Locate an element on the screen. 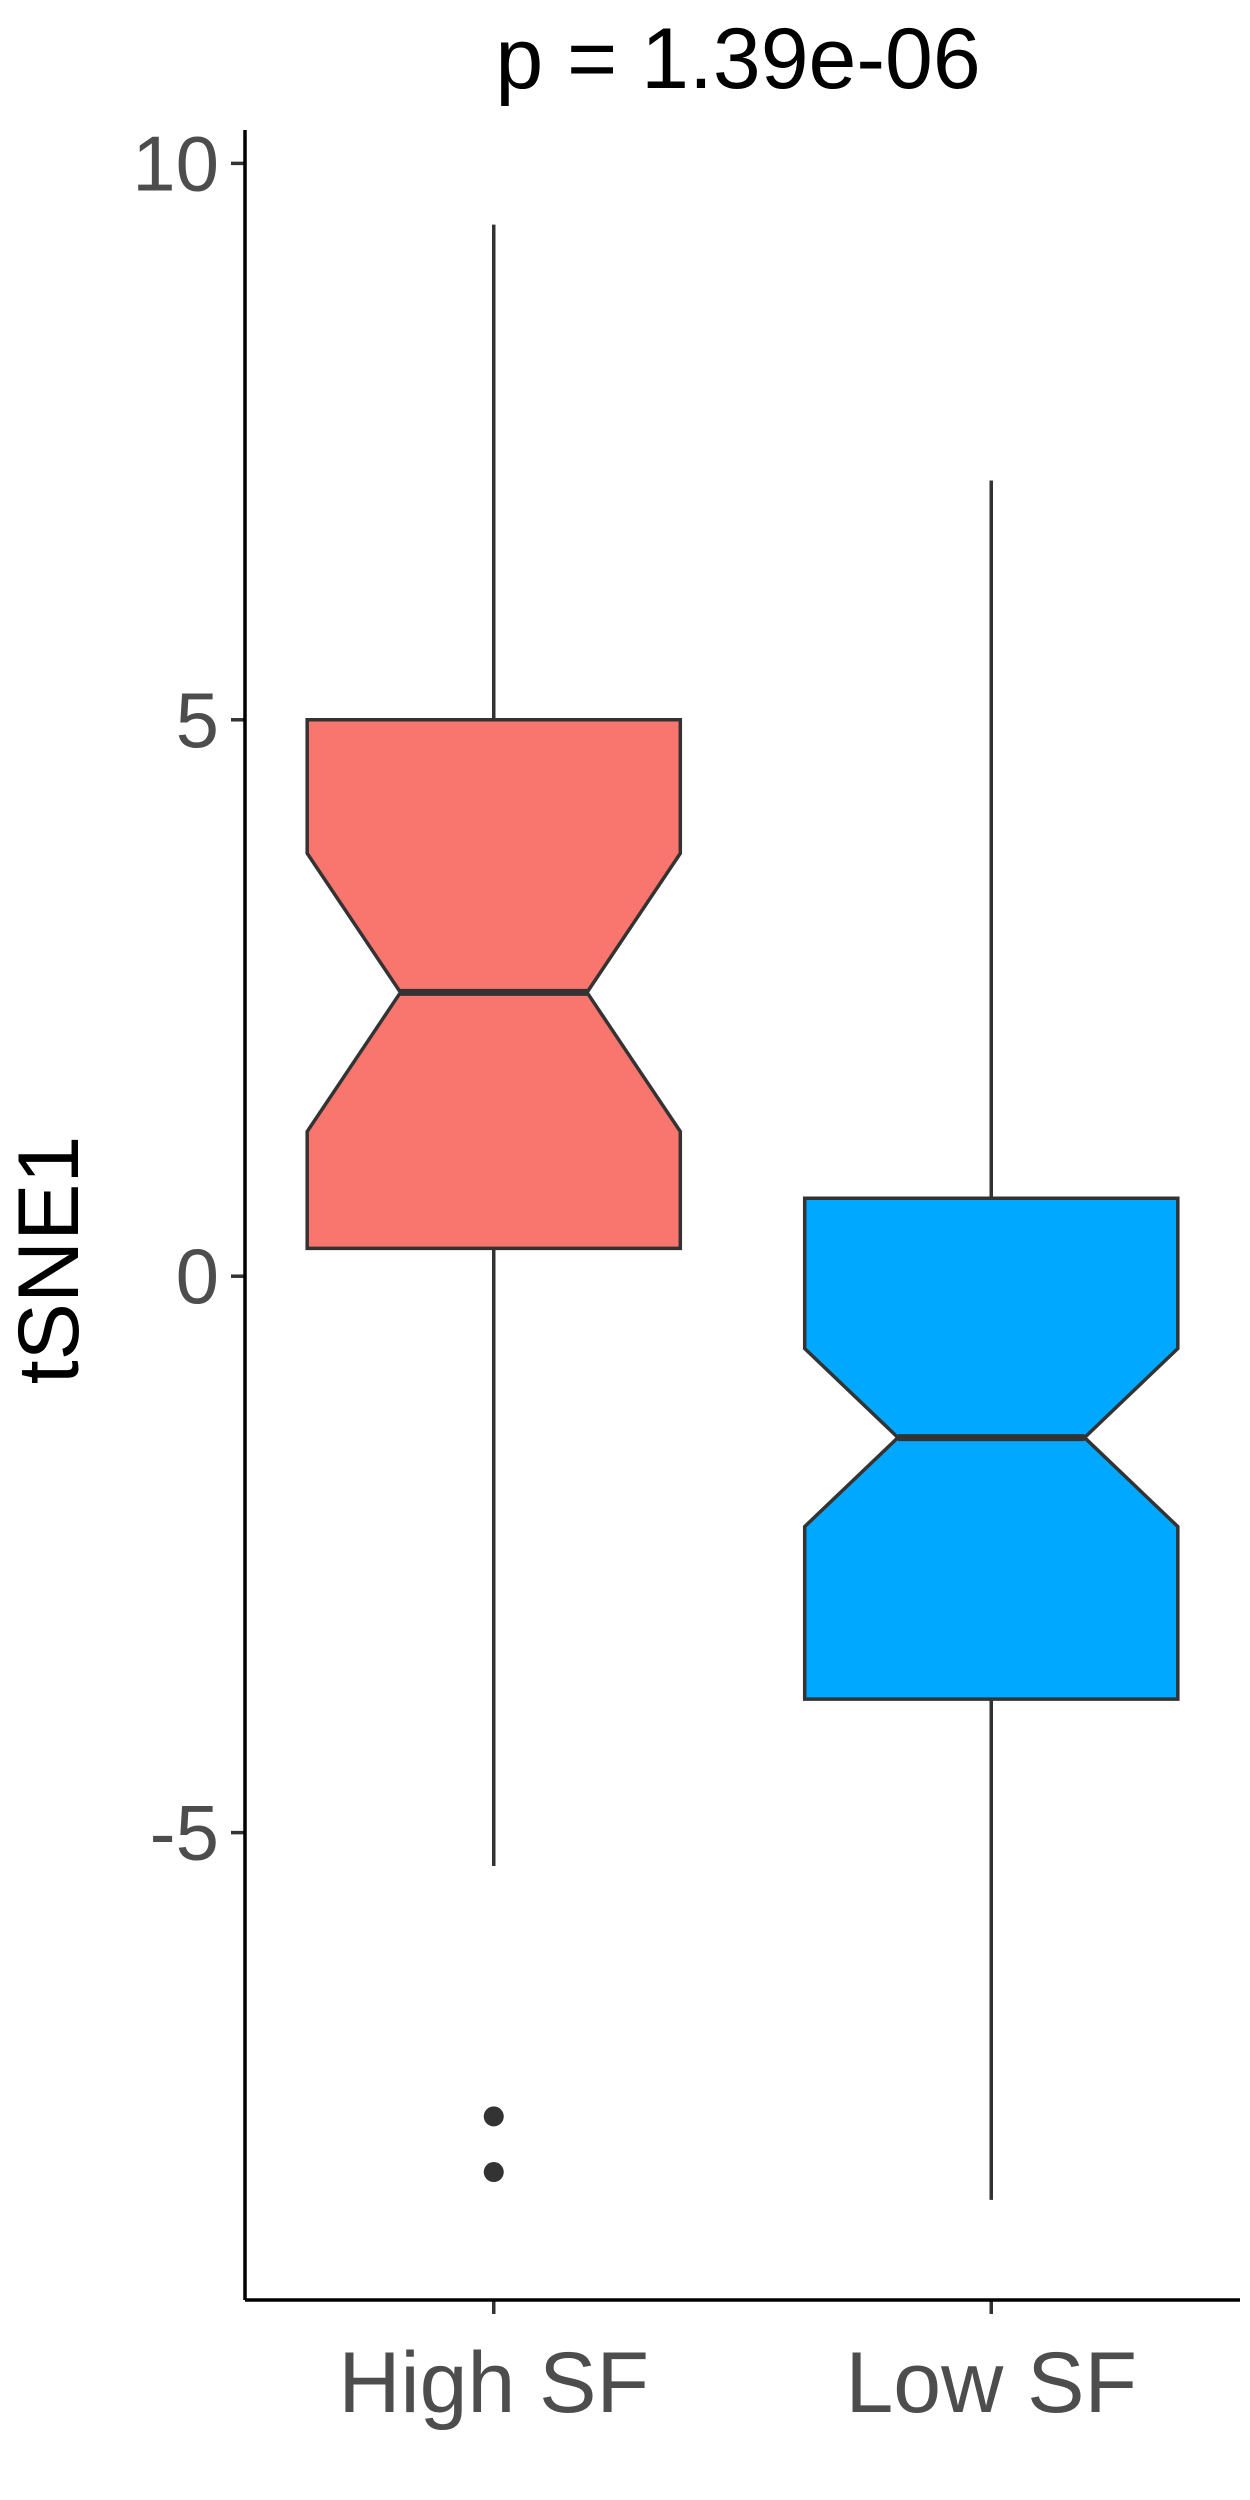  x-axis-ticks: High SF Low SF is located at coordinates (737, 2365).